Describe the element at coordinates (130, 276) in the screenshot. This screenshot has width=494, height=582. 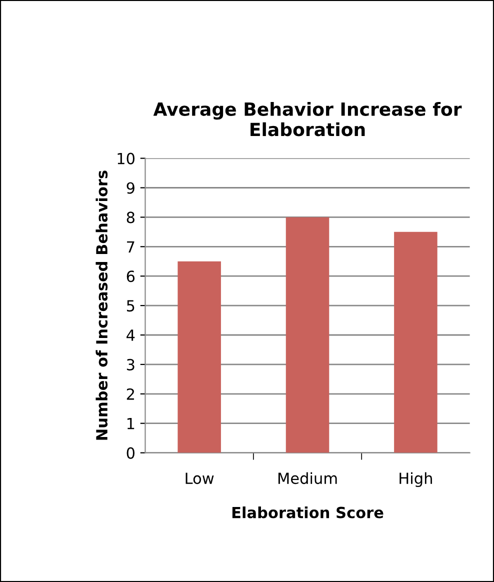
I see `y-tick-label: 6` at that location.